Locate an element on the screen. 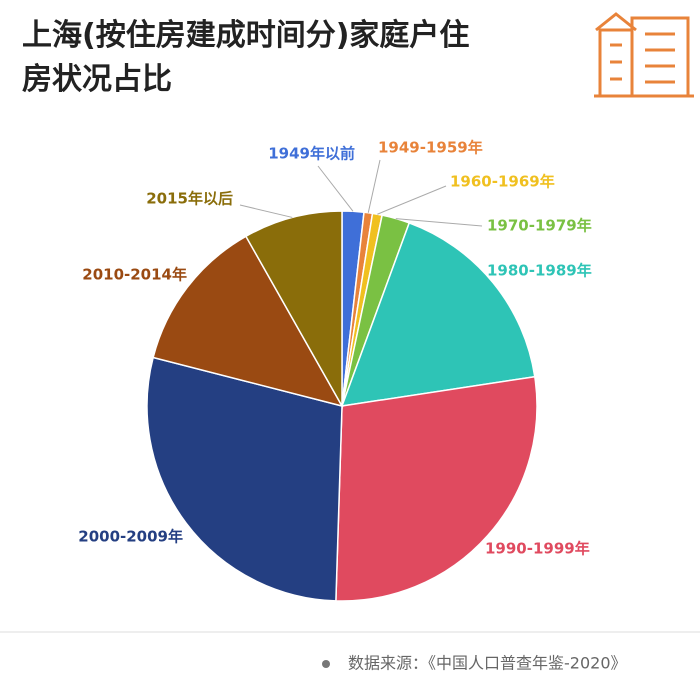 The height and width of the screenshot is (700, 700). source-bullet is located at coordinates (326, 664).